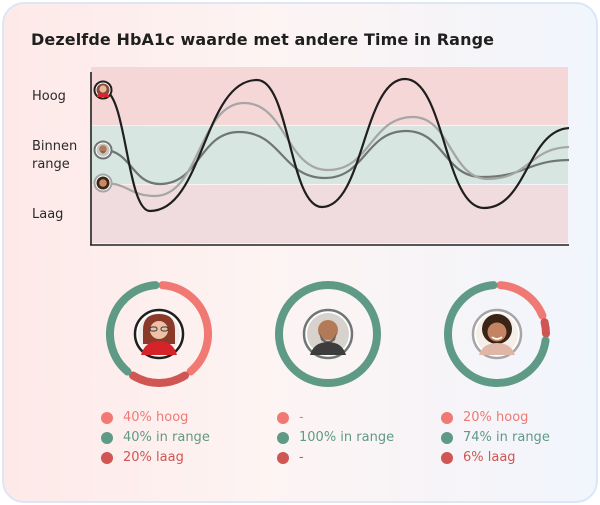 The width and height of the screenshot is (600, 505). What do you see at coordinates (301, 417) in the screenshot?
I see `legend-high: -` at bounding box center [301, 417].